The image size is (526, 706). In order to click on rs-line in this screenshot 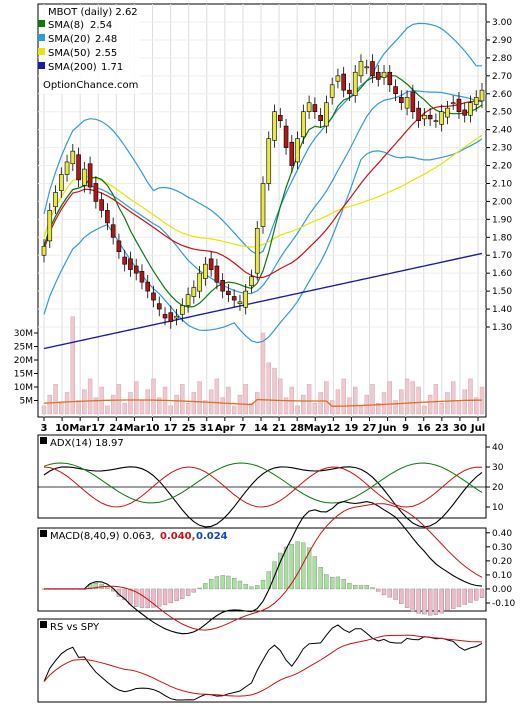, I will do `click(263, 662)`.